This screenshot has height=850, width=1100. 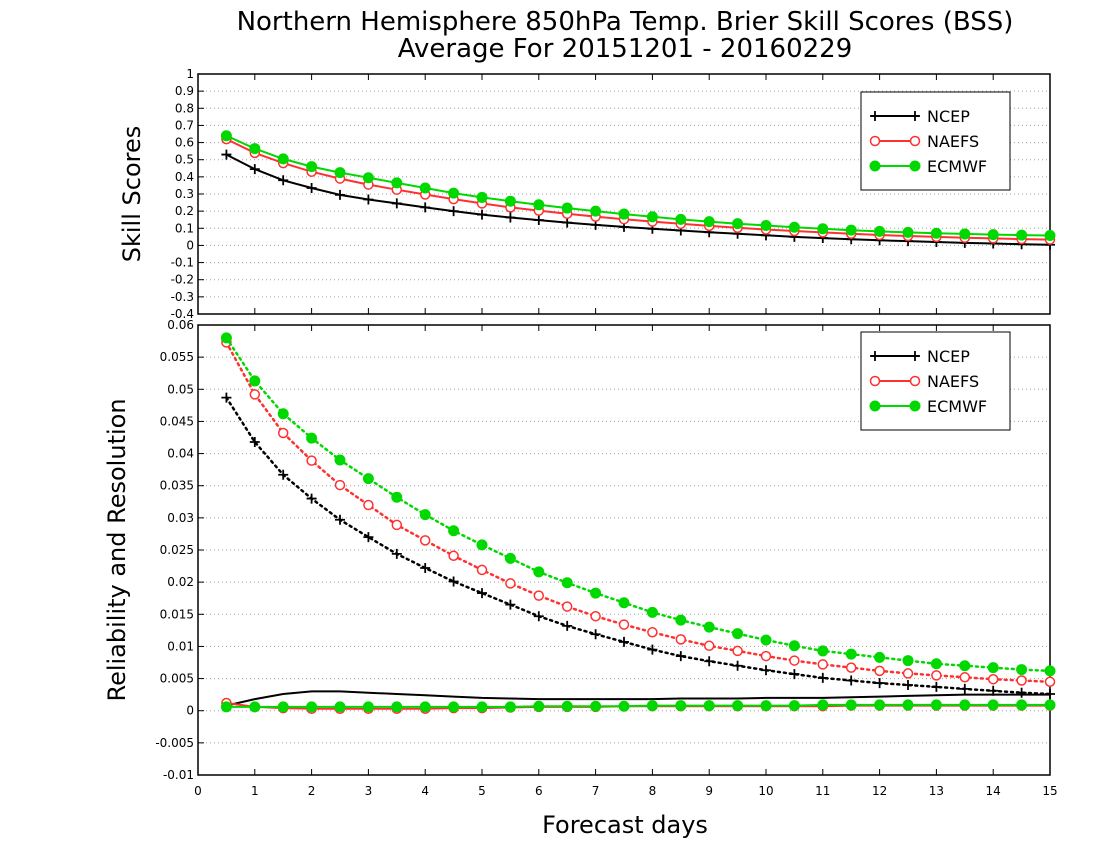 I want to click on legend-label-ecmwf: ECMWF, so click(x=957, y=406).